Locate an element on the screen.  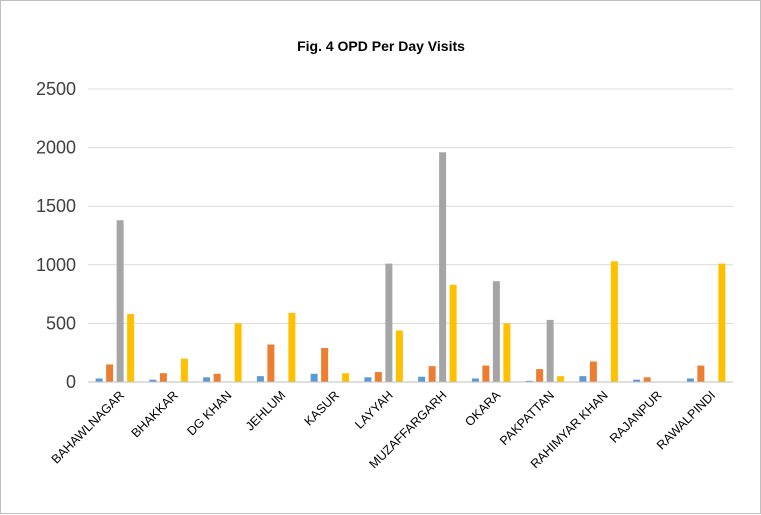
x-tick-label: JEHLUM is located at coordinates (265, 410).